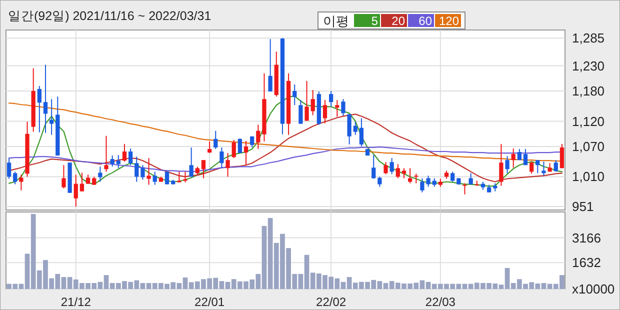 The width and height of the screenshot is (620, 310). What do you see at coordinates (425, 21) in the screenshot?
I see `text: 60` at bounding box center [425, 21].